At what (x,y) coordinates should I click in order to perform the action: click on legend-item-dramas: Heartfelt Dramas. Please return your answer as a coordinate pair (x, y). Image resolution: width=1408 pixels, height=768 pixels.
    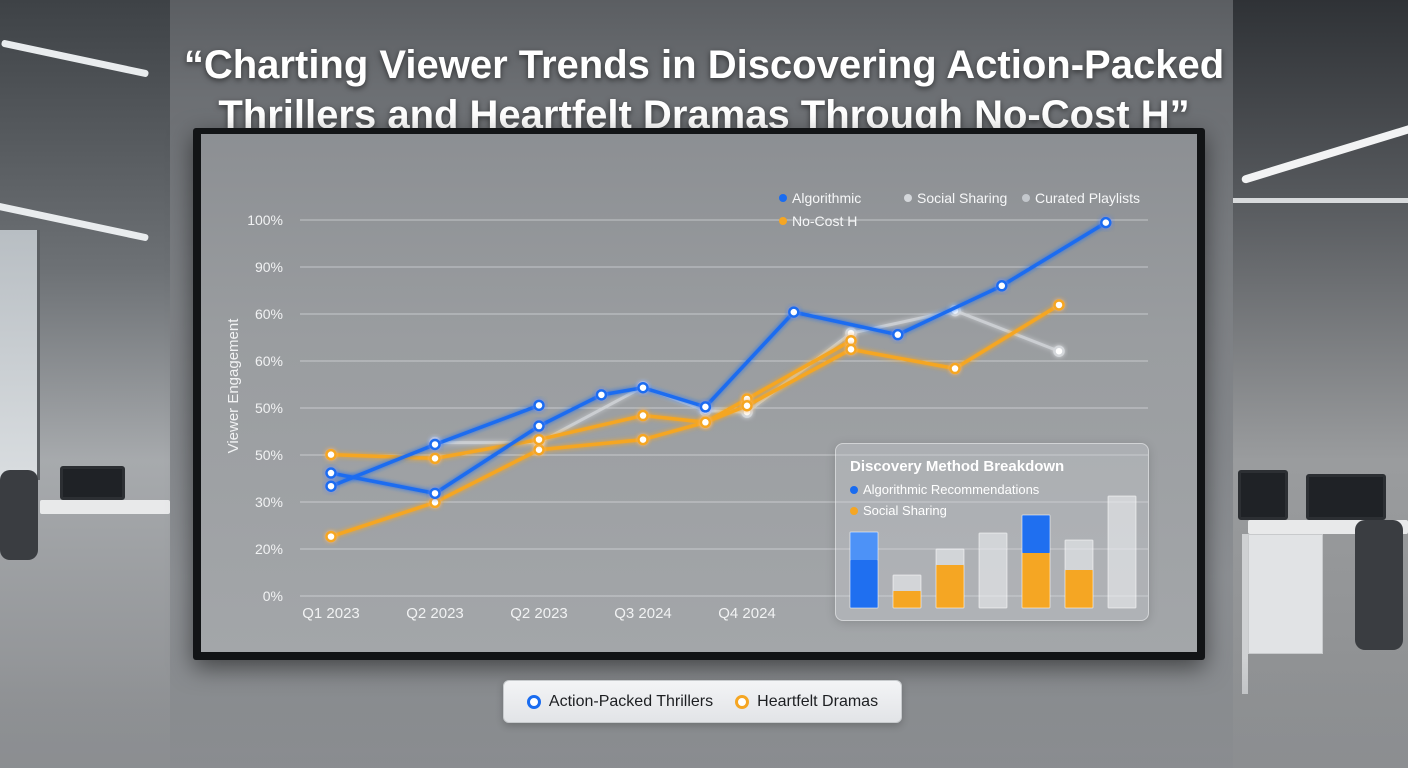
    Looking at the image, I should click on (806, 702).